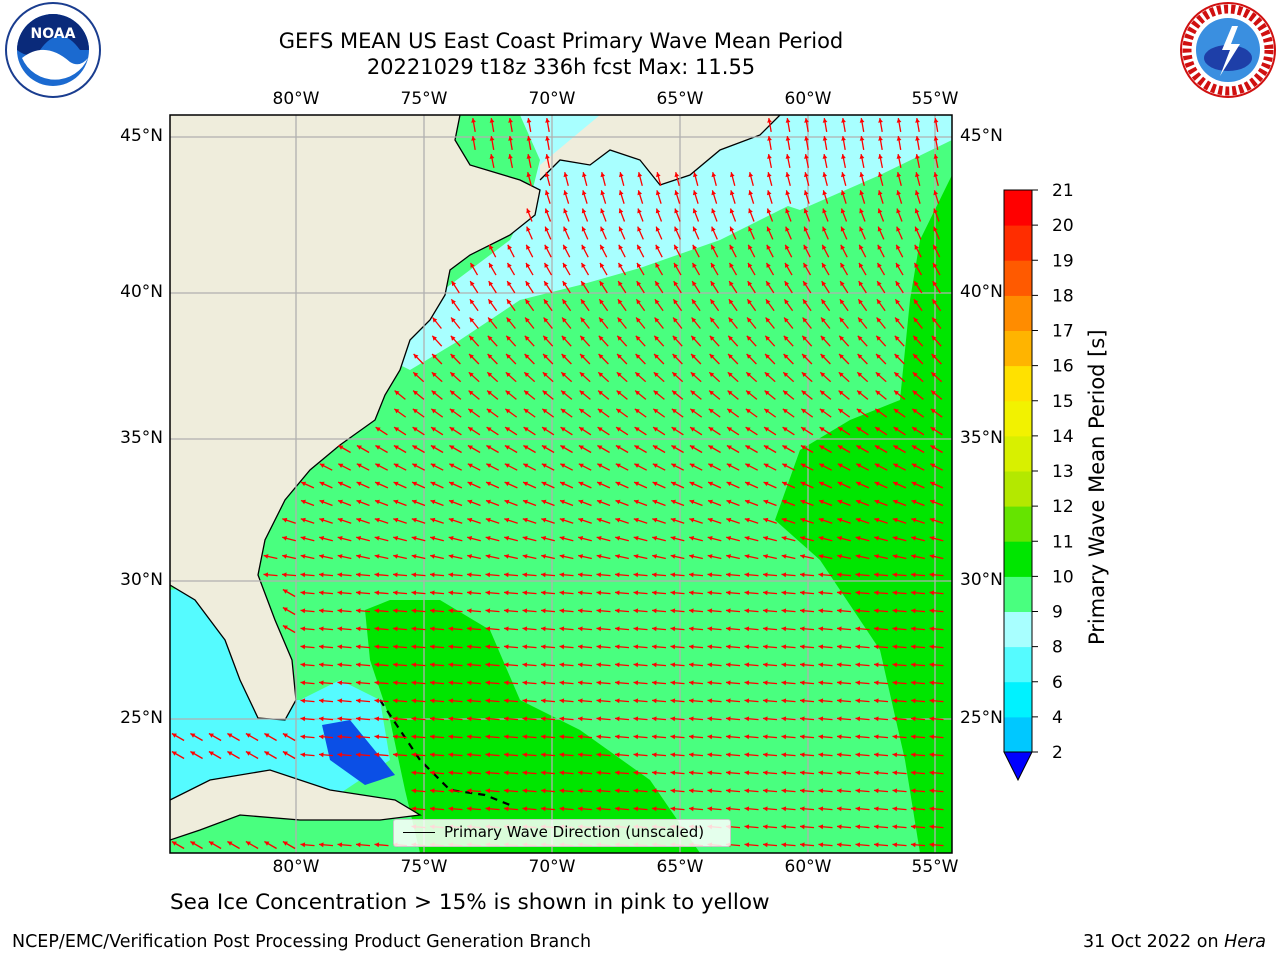  Describe the element at coordinates (53, 34) in the screenshot. I see `svg-text: NOAA` at that location.